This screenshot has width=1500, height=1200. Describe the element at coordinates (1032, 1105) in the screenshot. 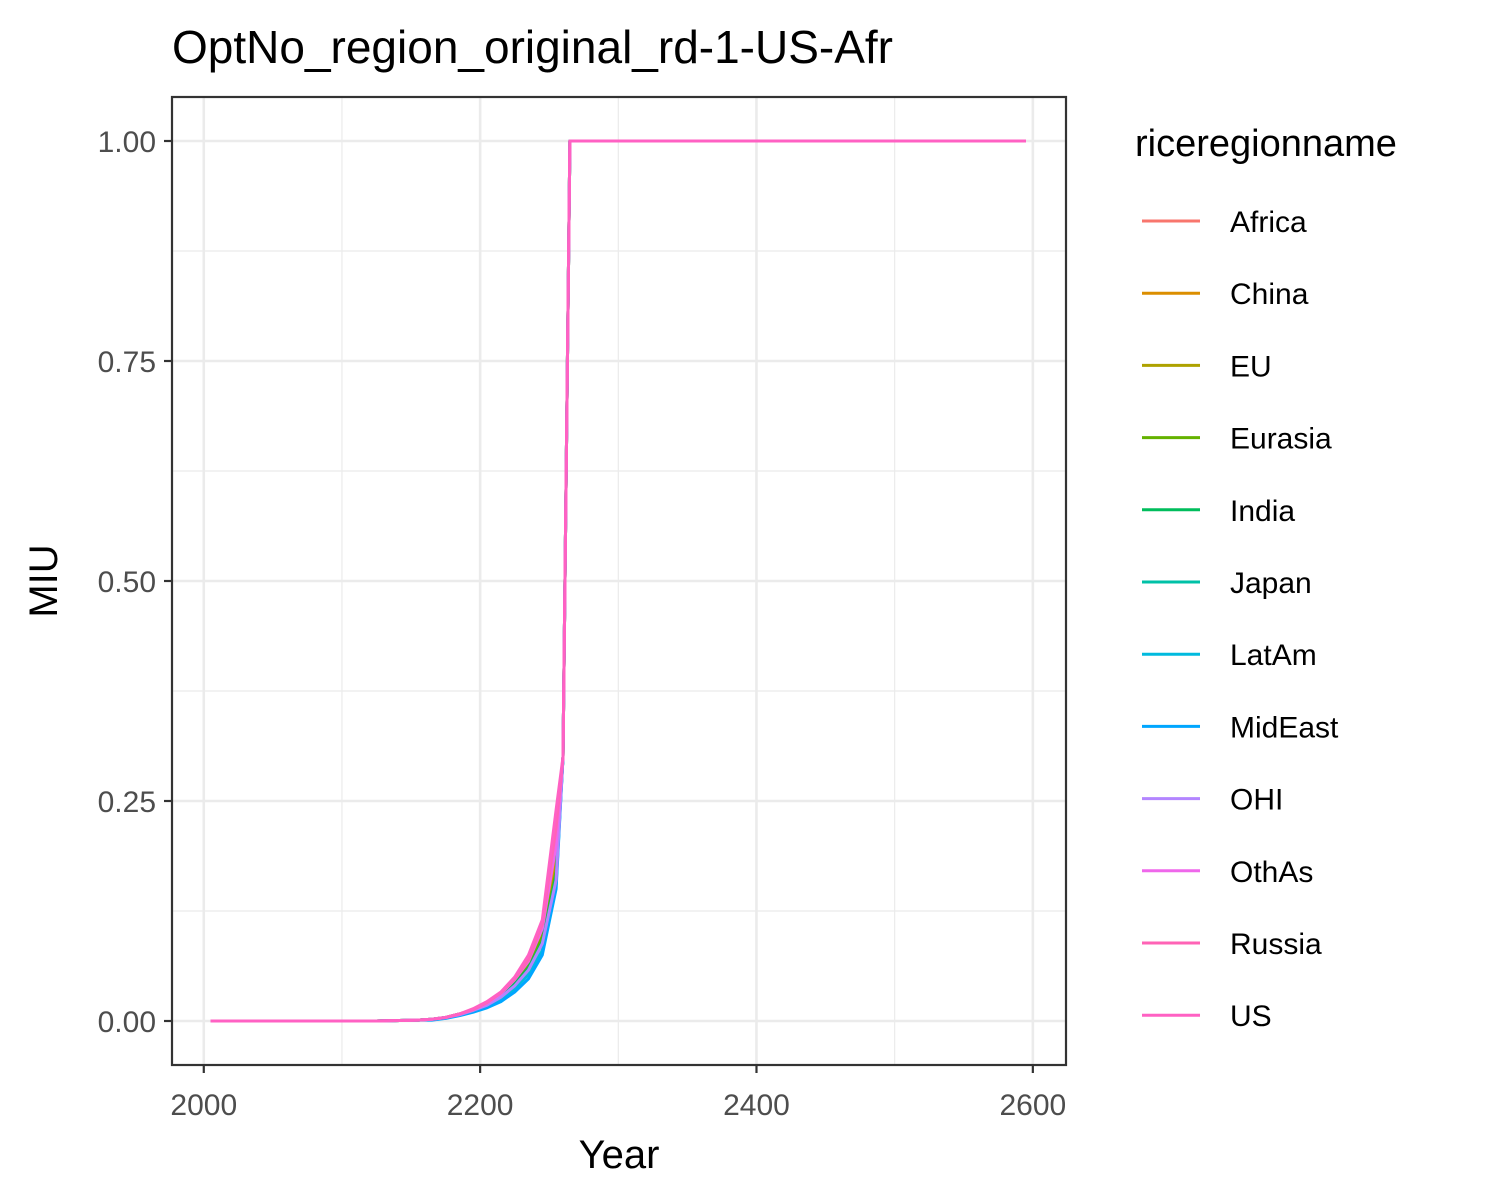

I see `x-tick-label: 2600` at that location.